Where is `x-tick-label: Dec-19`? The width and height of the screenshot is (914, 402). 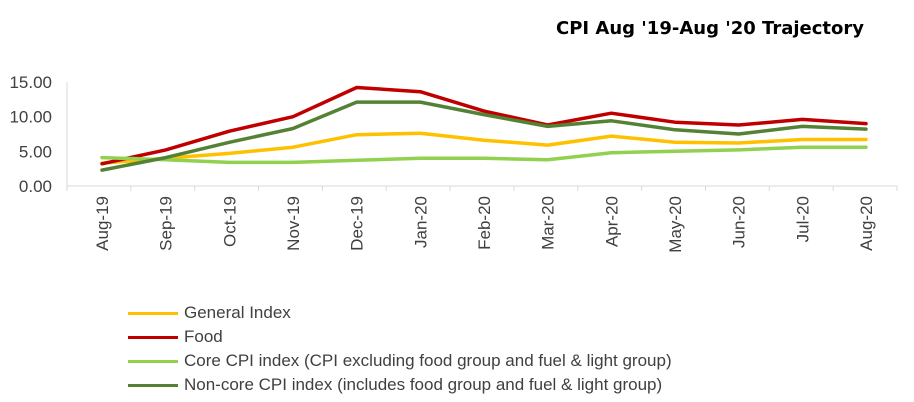 x-tick-label: Dec-19 is located at coordinates (357, 223).